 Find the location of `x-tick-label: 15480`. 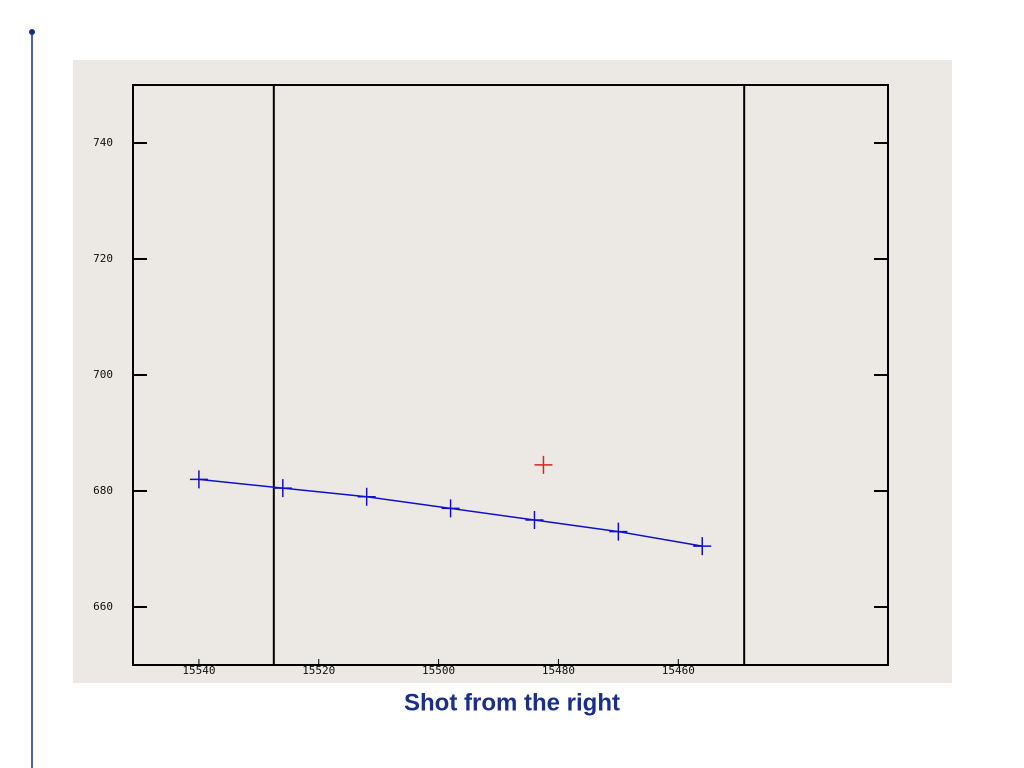

x-tick-label: 15480 is located at coordinates (558, 670).